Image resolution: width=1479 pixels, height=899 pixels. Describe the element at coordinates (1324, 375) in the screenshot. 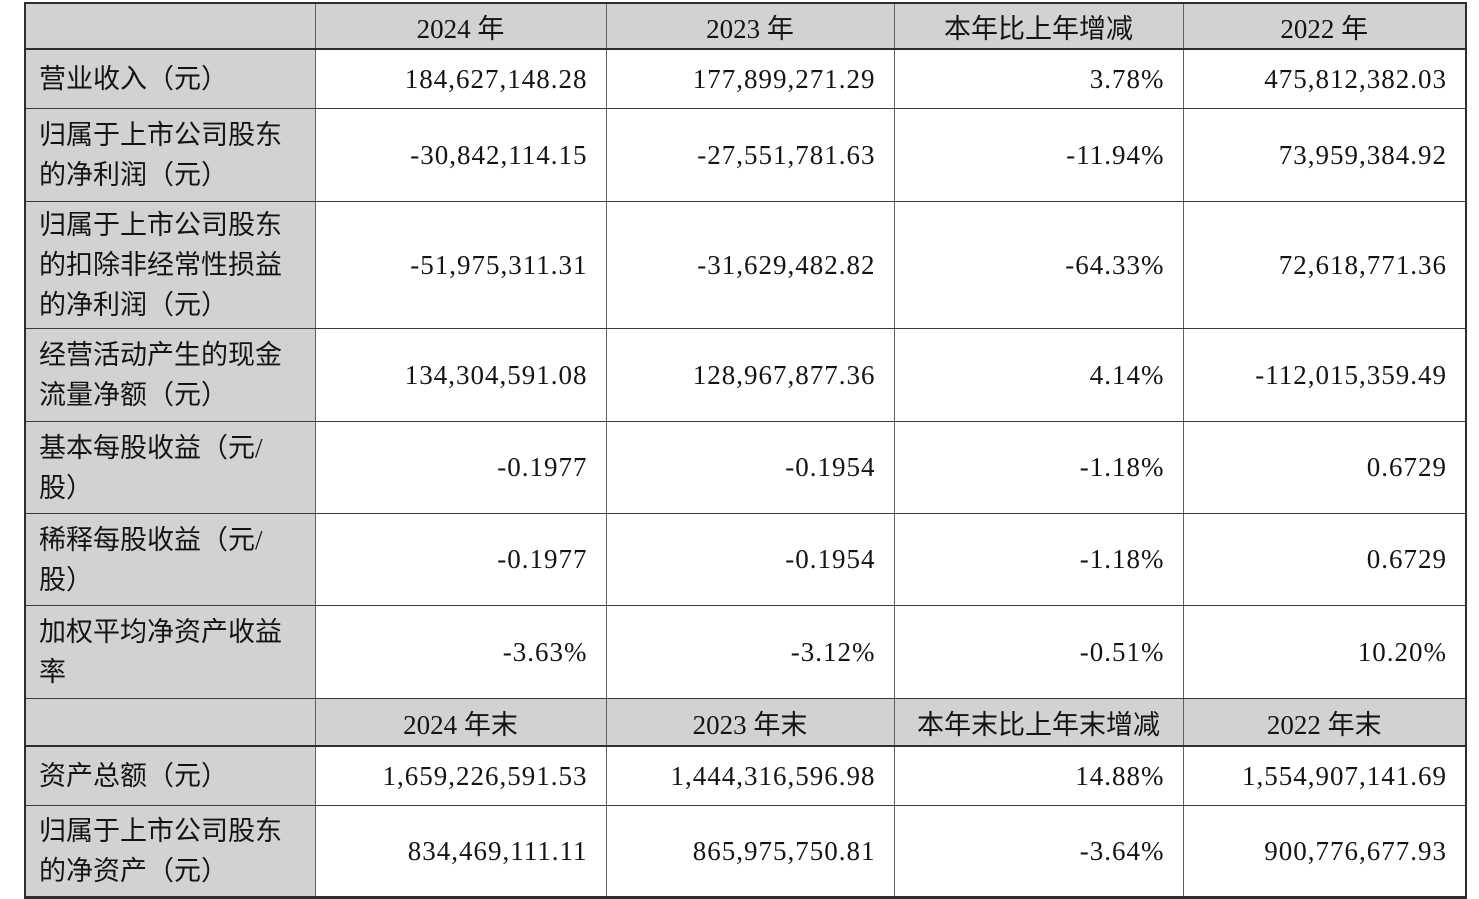

I see `value-2022: -112,015,359.49` at that location.